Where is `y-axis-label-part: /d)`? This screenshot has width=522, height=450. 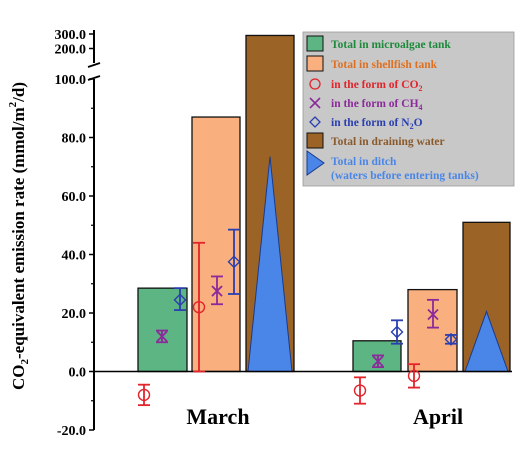 y-axis-label-part: /d) is located at coordinates (18, 92).